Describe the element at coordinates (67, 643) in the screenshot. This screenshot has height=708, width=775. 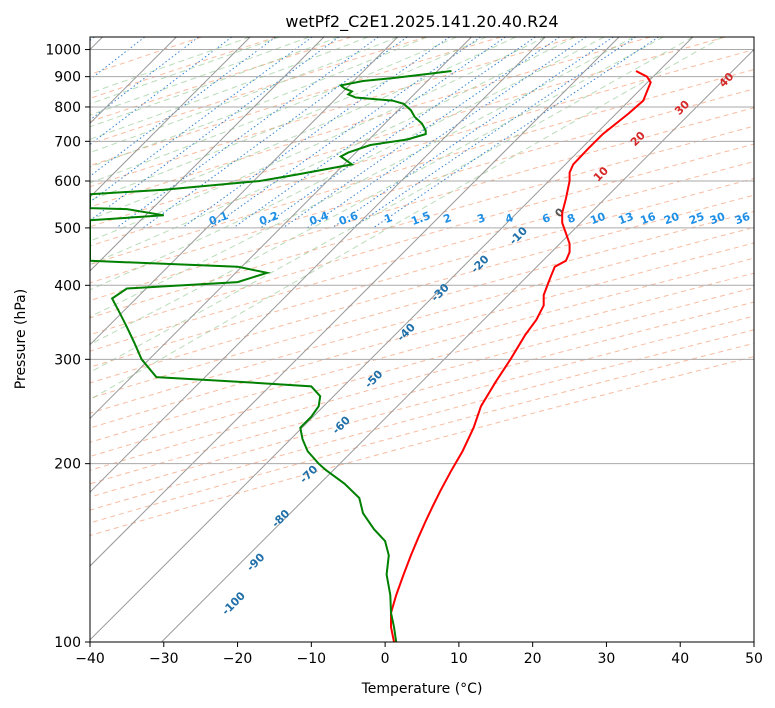
I see `y-tick-label: 100` at that location.